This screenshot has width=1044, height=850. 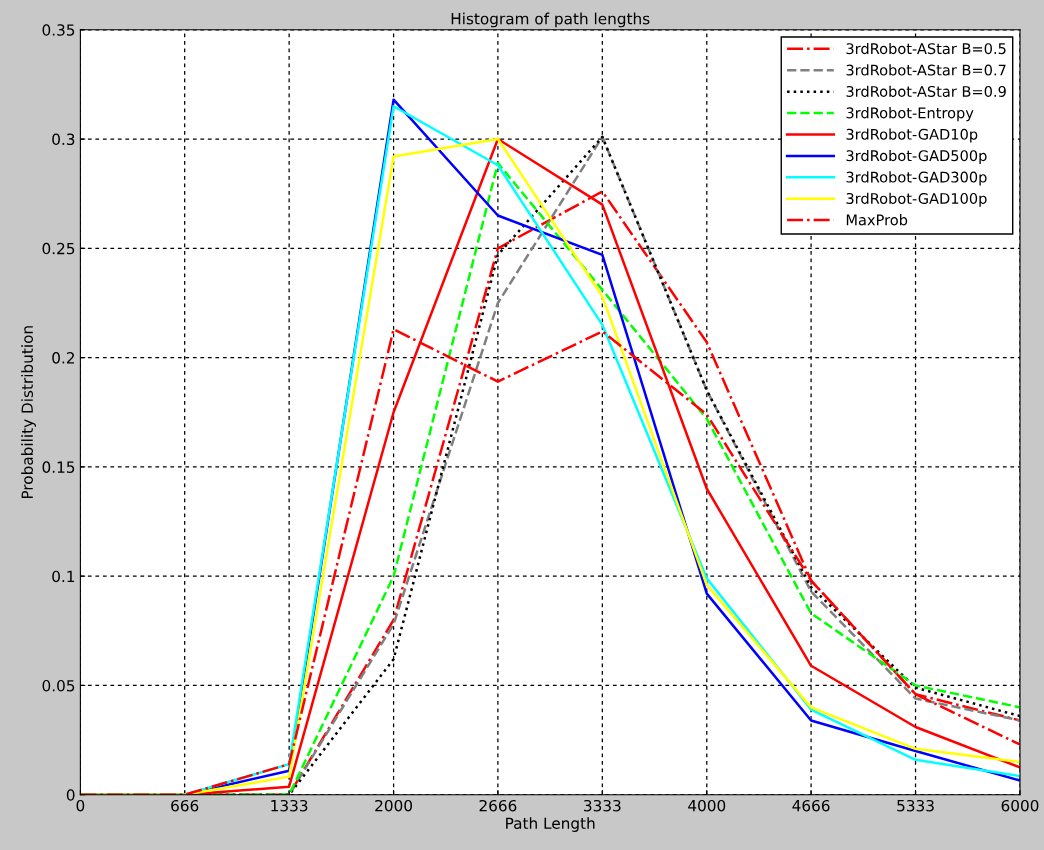 I want to click on legend-label: 3rdRobot-GAD500p, so click(x=916, y=157).